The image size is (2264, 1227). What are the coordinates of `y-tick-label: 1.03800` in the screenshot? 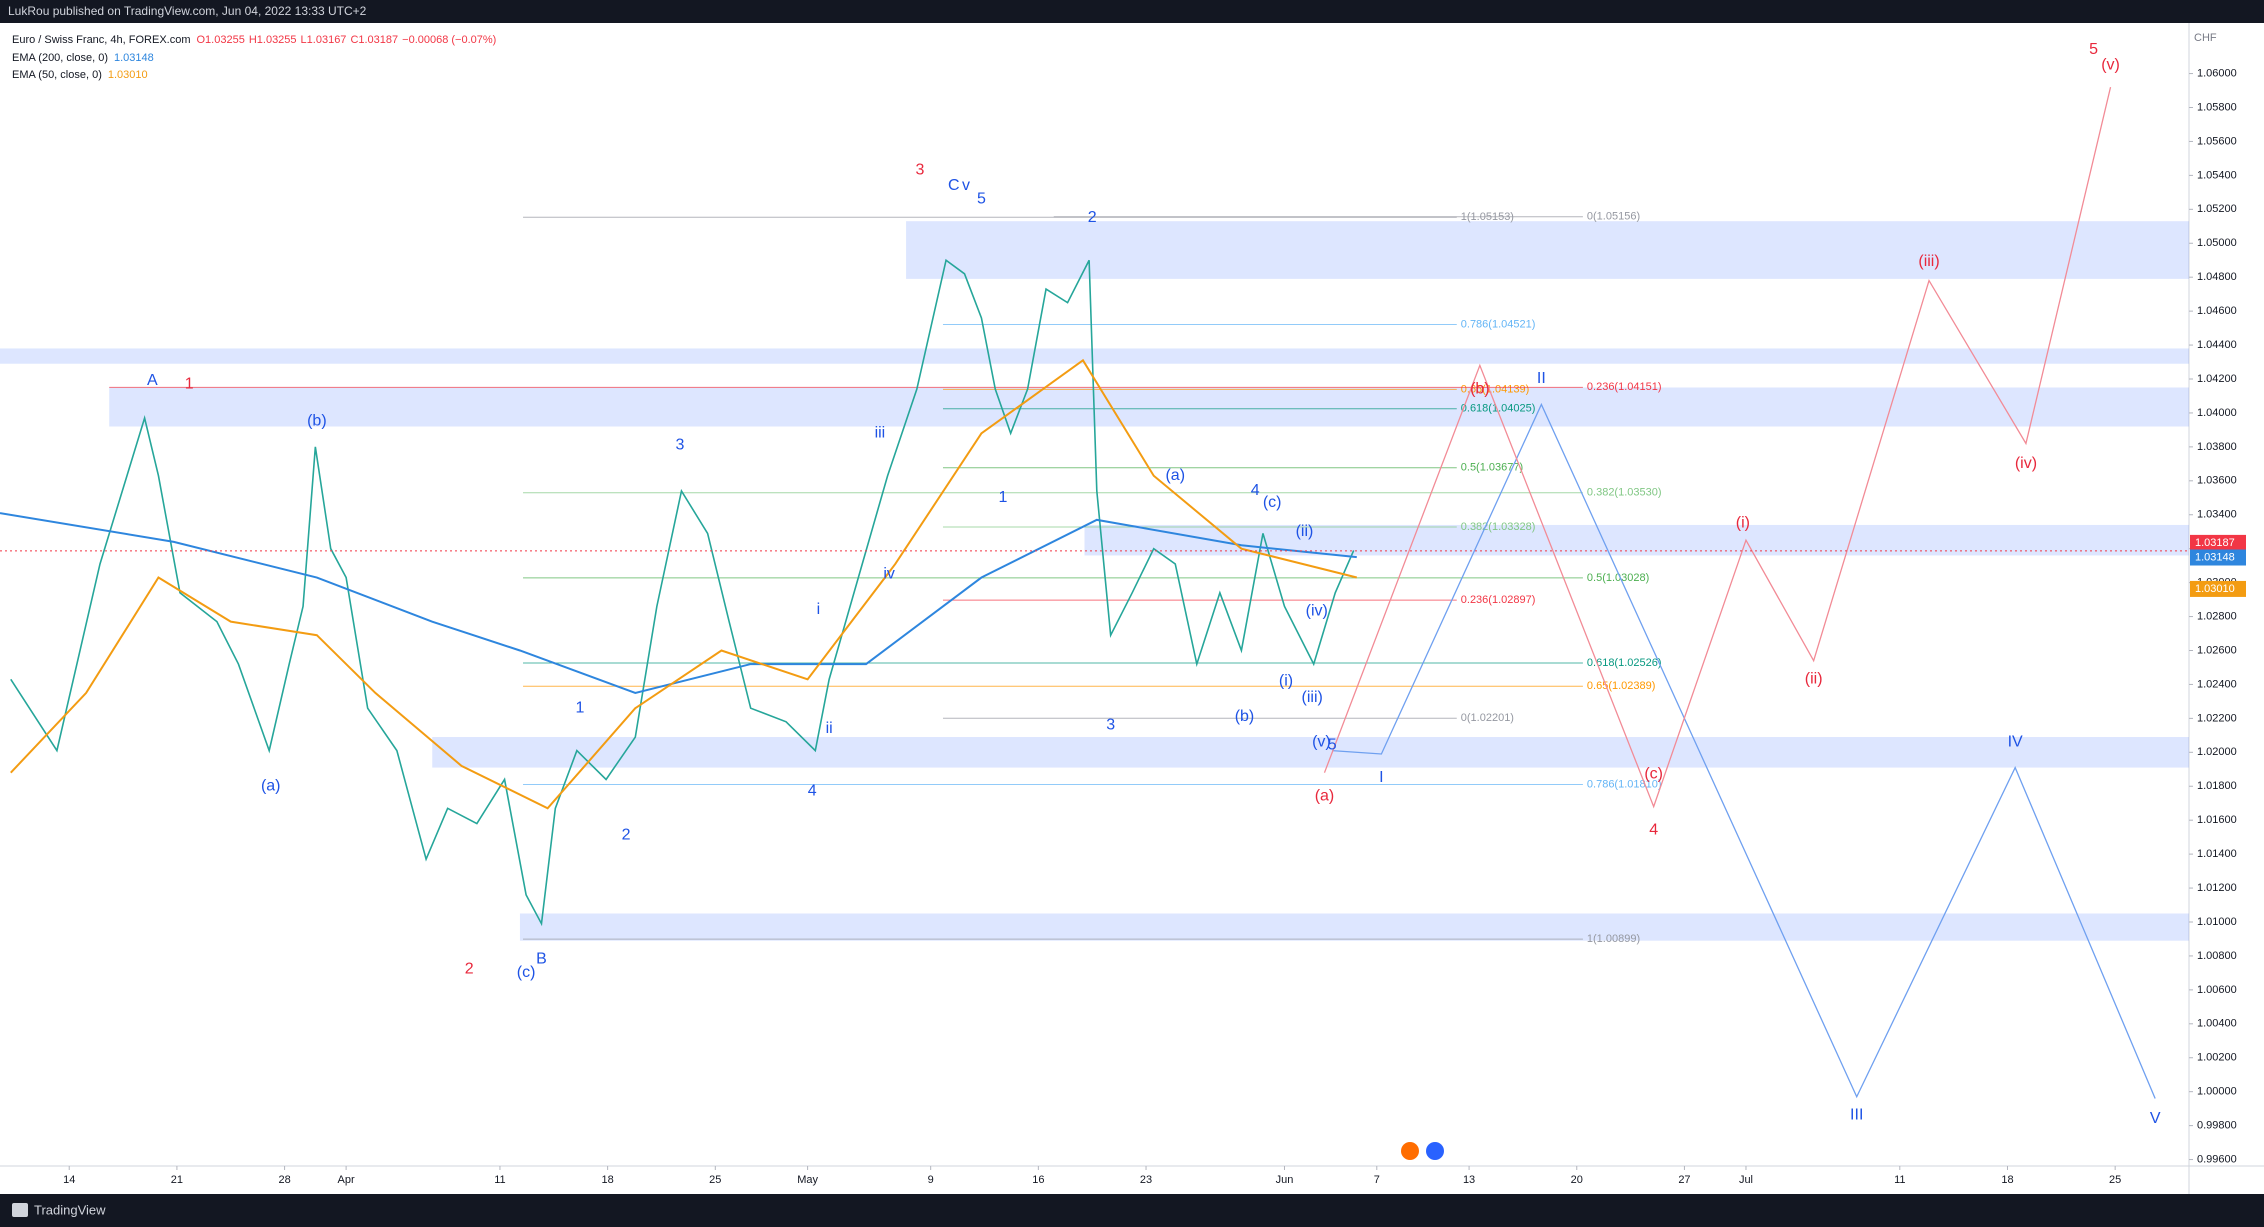 It's located at (2217, 447).